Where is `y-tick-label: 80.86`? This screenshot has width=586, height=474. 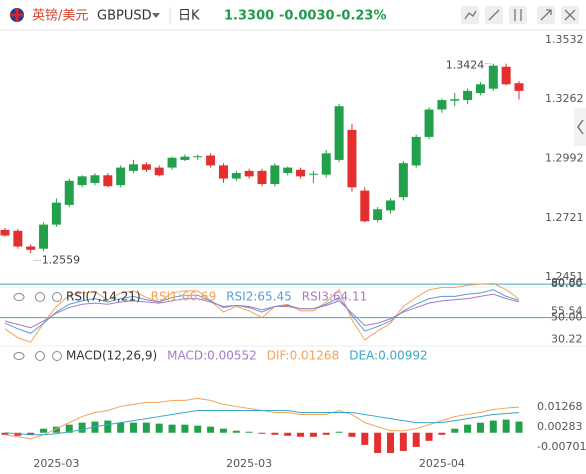
y-tick-label: 80.86 is located at coordinates (567, 282).